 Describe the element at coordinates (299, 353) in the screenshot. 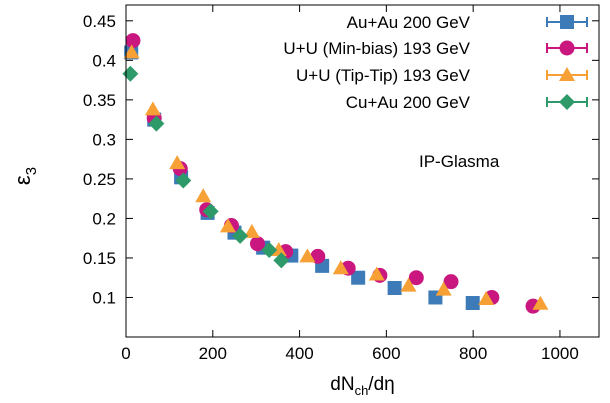

I see `x-tick-label: 400` at that location.